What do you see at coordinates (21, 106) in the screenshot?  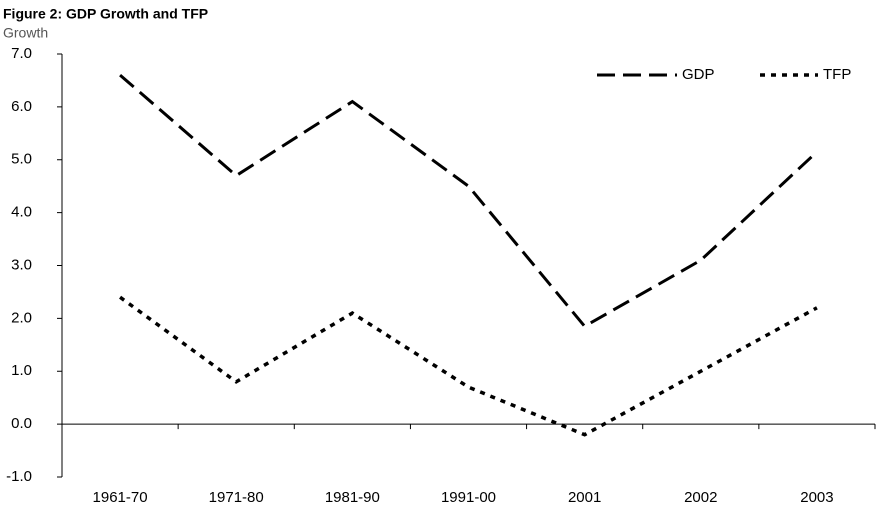 I see `y-tick-label: 6.0` at bounding box center [21, 106].